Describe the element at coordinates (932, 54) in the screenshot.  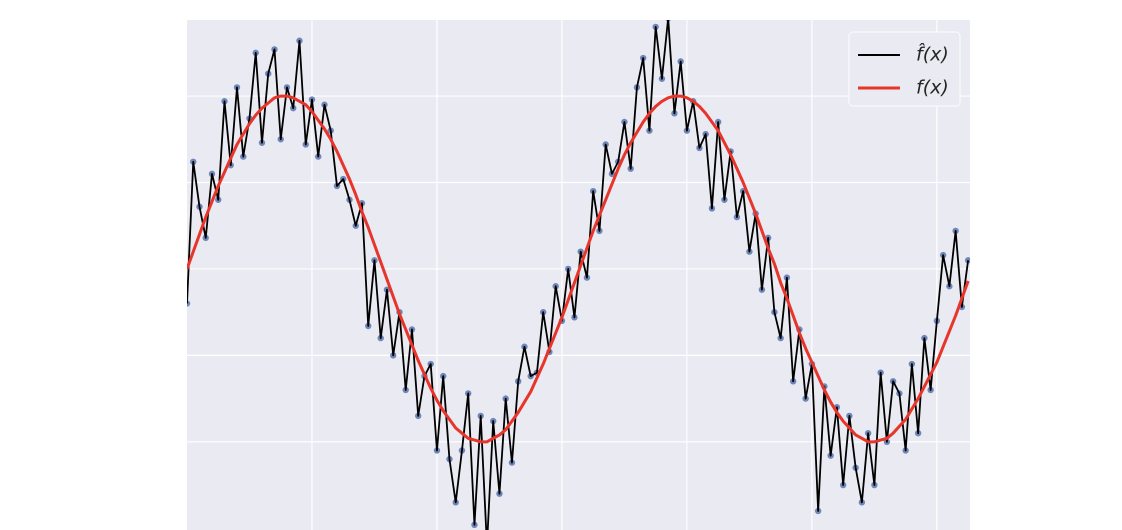
I see `legend-label: f̂(x)` at that location.